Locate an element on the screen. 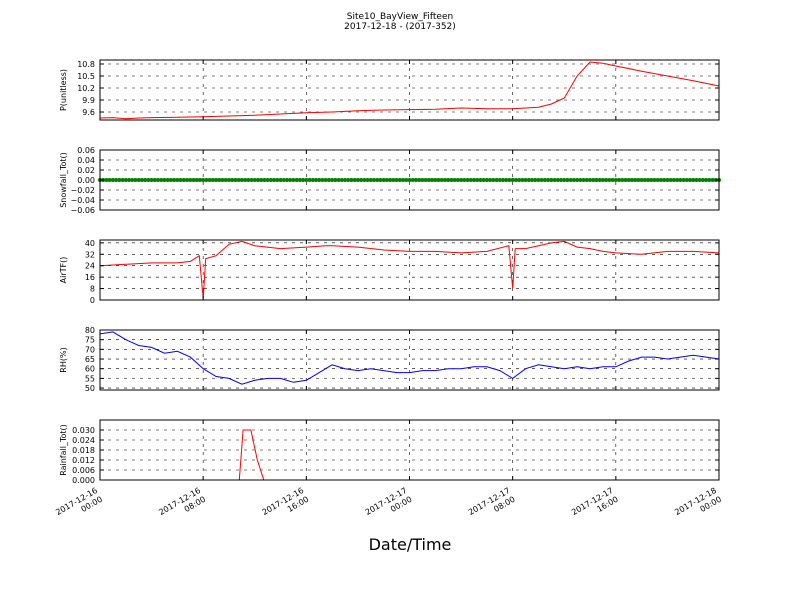 This screenshot has width=800, height=604. y-tick-label-p: 9.9 is located at coordinates (88, 100).